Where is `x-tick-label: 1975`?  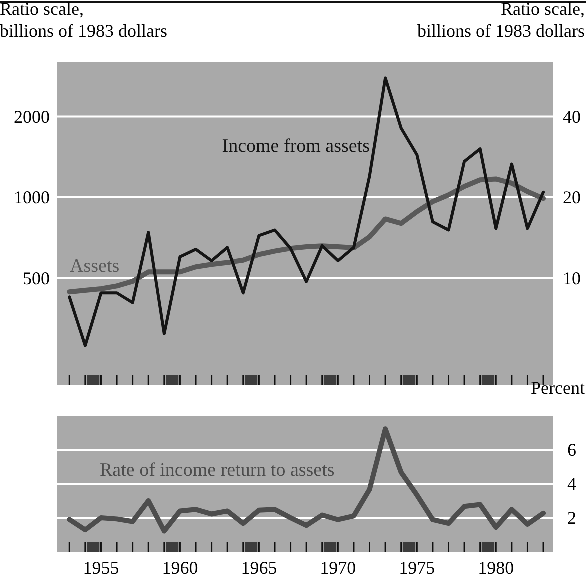
x-tick-label: 1975 is located at coordinates (417, 566).